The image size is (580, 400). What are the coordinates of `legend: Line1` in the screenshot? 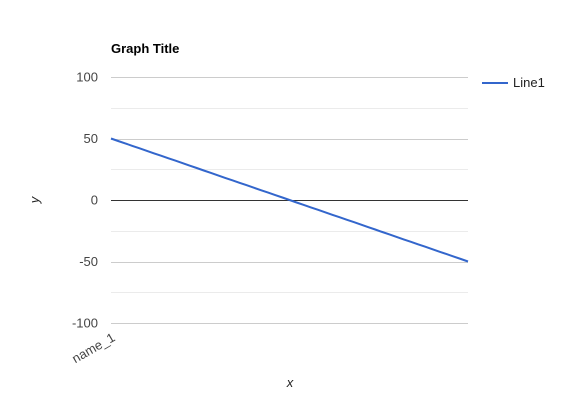 It's located at (513, 82).